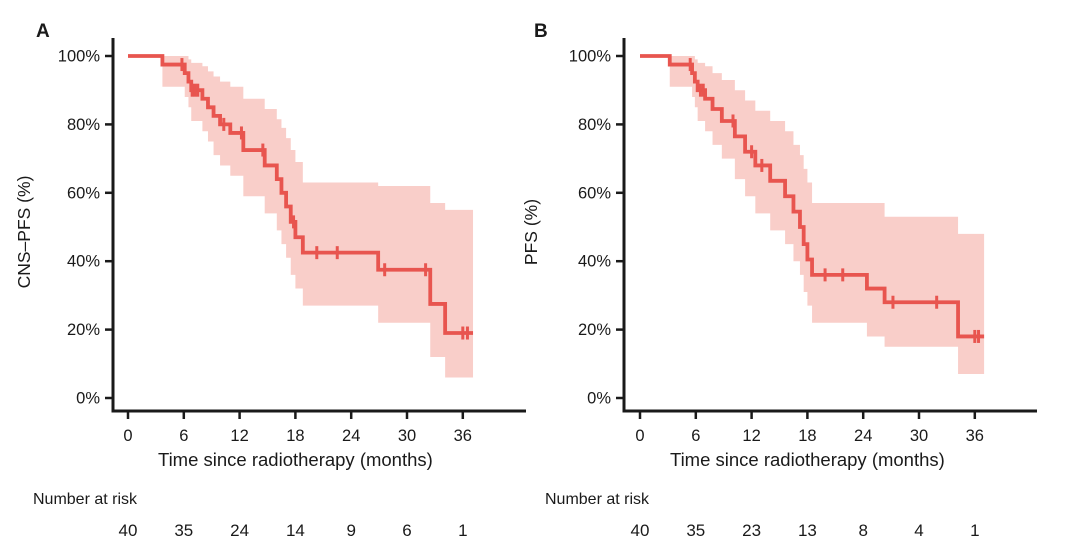  I want to click on risk-count: 23, so click(751, 530).